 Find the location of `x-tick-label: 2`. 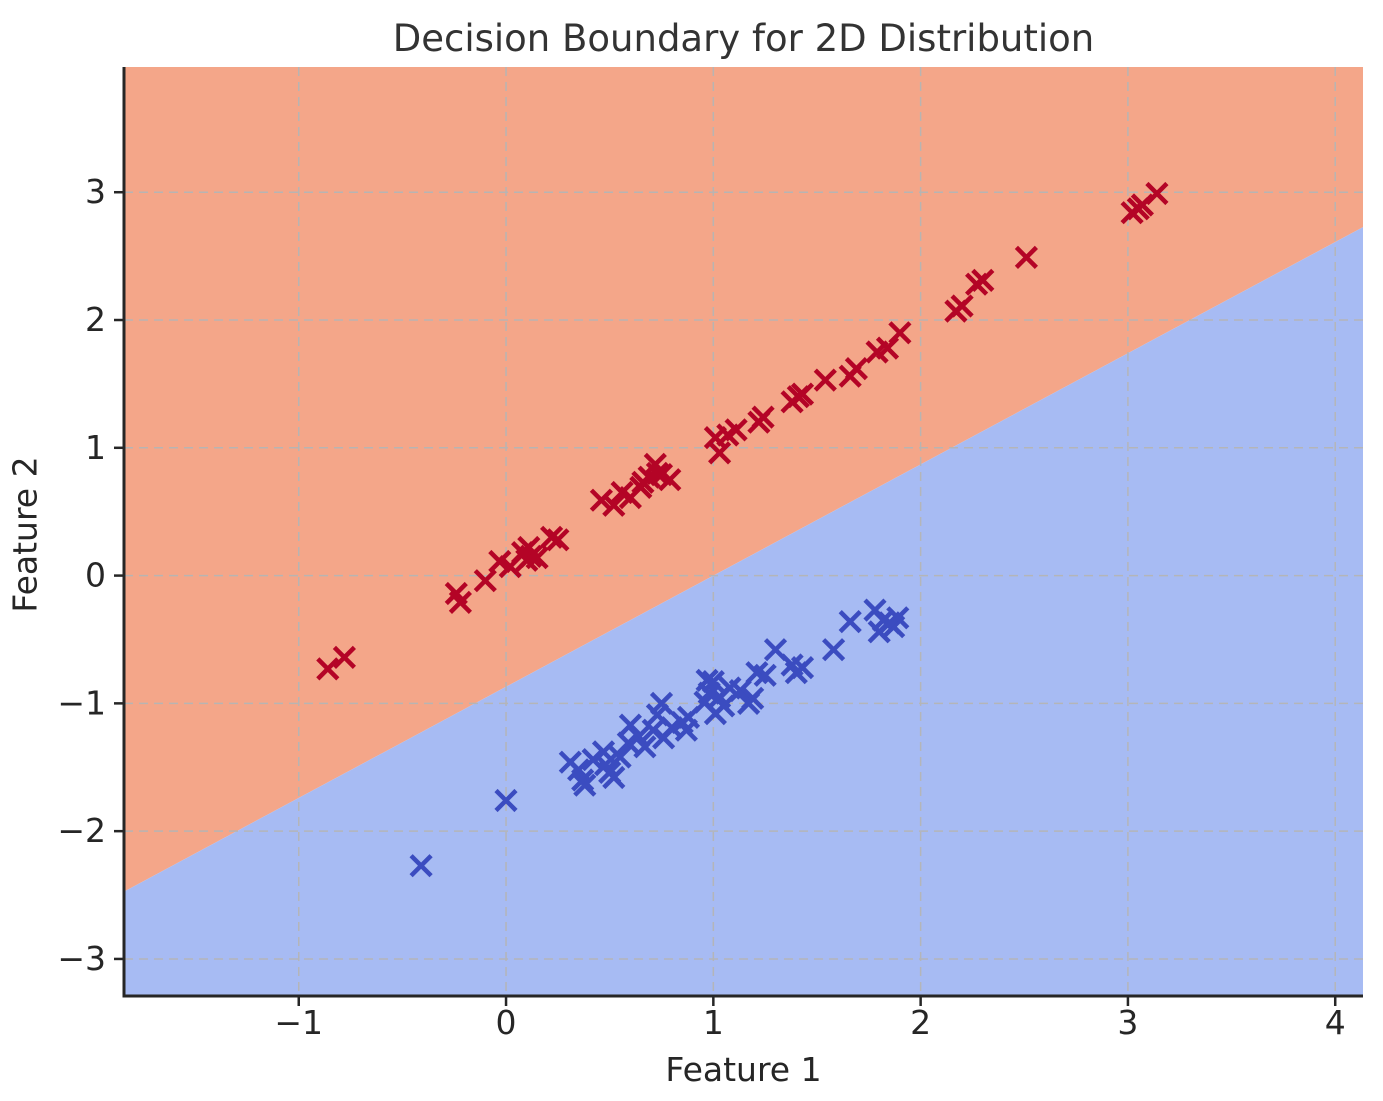

x-tick-label: 2 is located at coordinates (920, 1022).